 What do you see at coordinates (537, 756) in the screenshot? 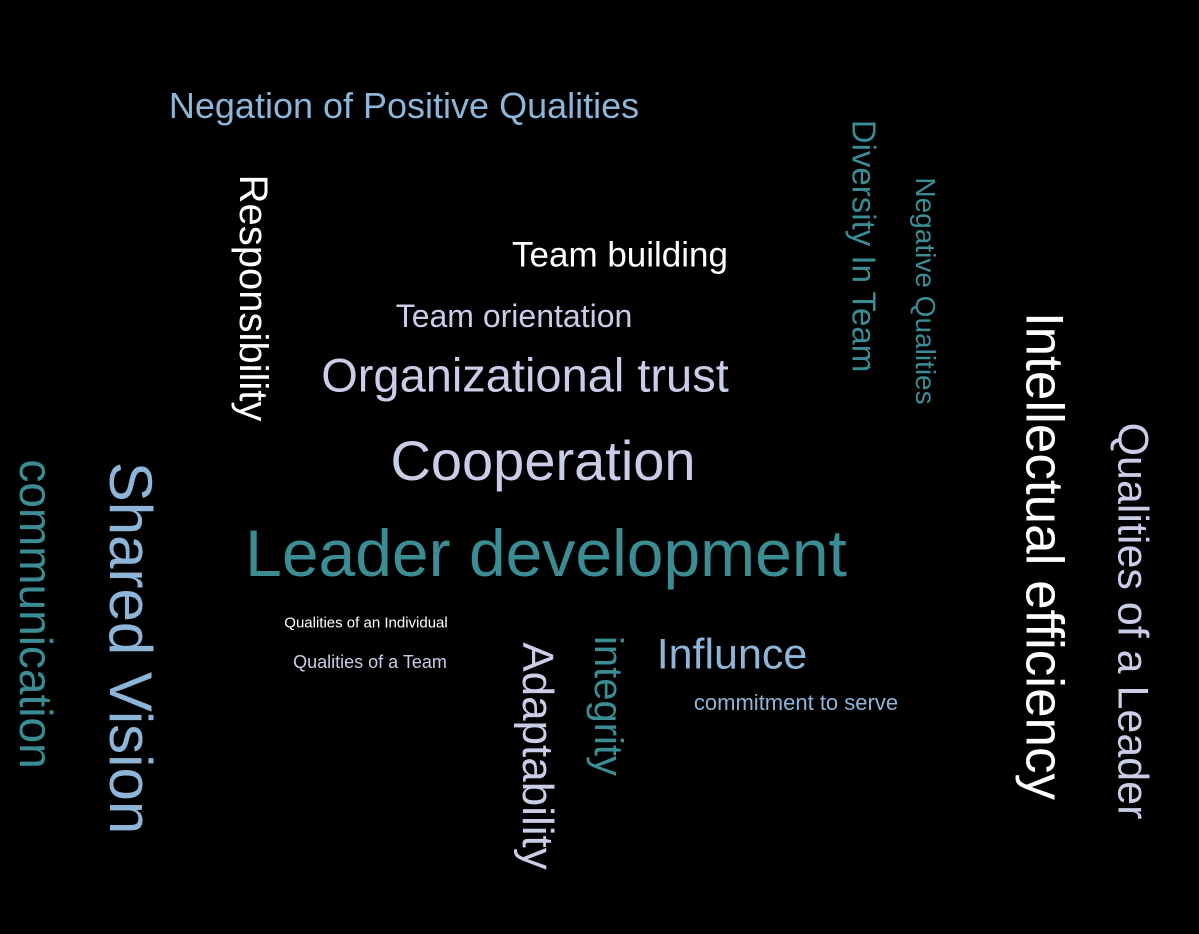
I see `word-adaptability: Adaptability` at bounding box center [537, 756].